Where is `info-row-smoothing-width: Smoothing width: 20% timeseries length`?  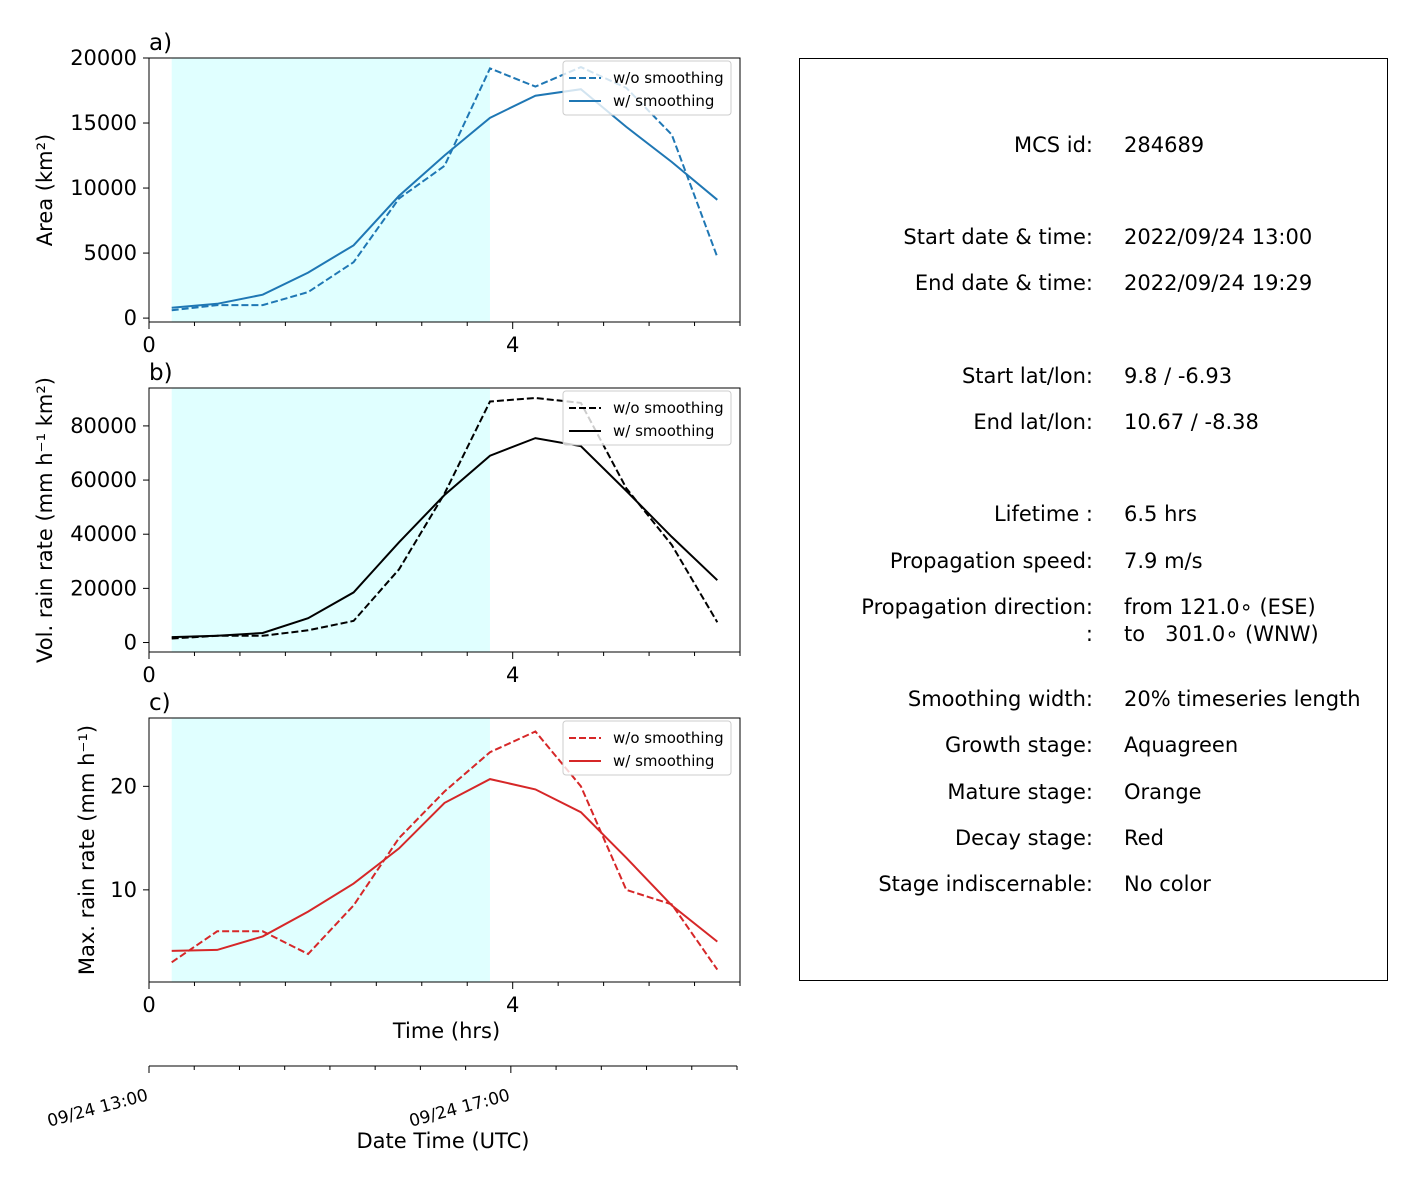 info-row-smoothing-width: Smoothing width: 20% timeseries length is located at coordinates (1093, 700).